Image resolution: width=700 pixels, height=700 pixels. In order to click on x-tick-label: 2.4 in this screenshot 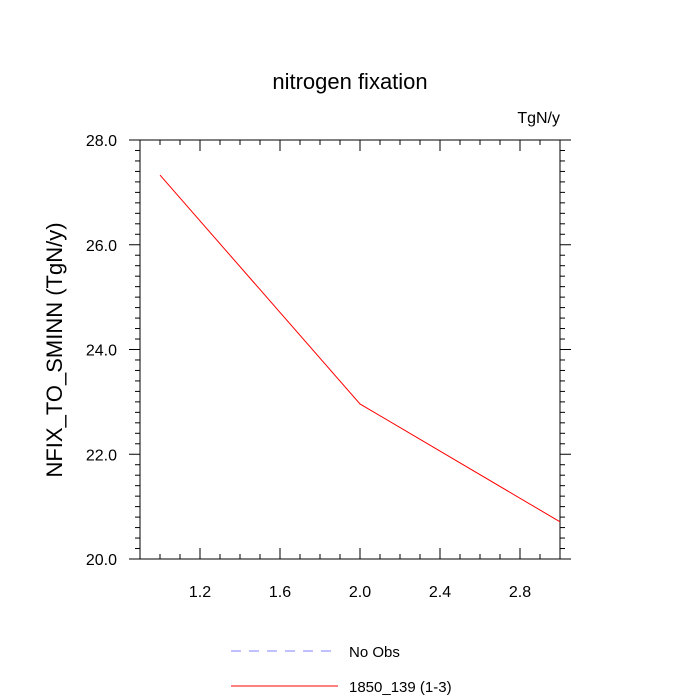, I will do `click(440, 592)`.